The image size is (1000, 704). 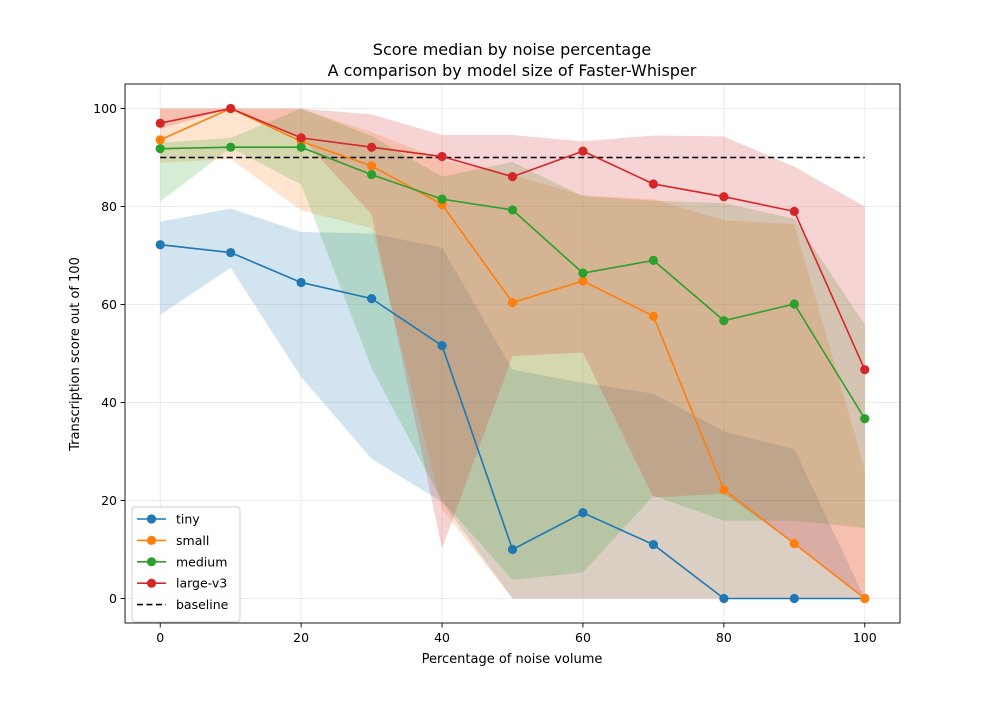 What do you see at coordinates (109, 304) in the screenshot?
I see `y-tick-label: 60` at bounding box center [109, 304].